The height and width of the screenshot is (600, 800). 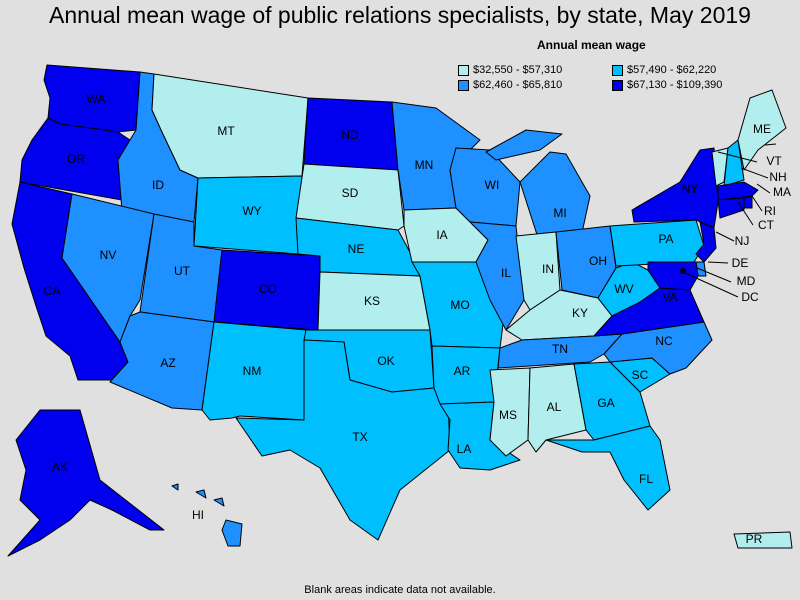 I want to click on state-label-mo: MO, so click(x=459, y=305).